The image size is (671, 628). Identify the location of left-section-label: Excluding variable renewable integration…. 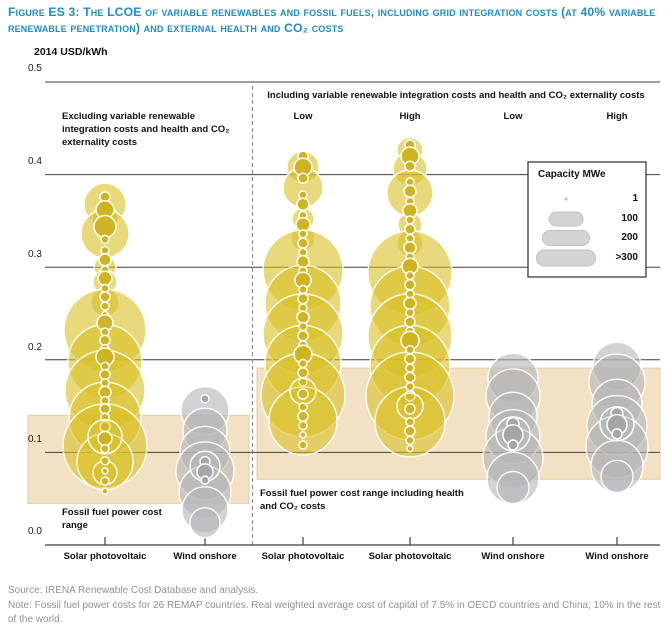
(146, 129).